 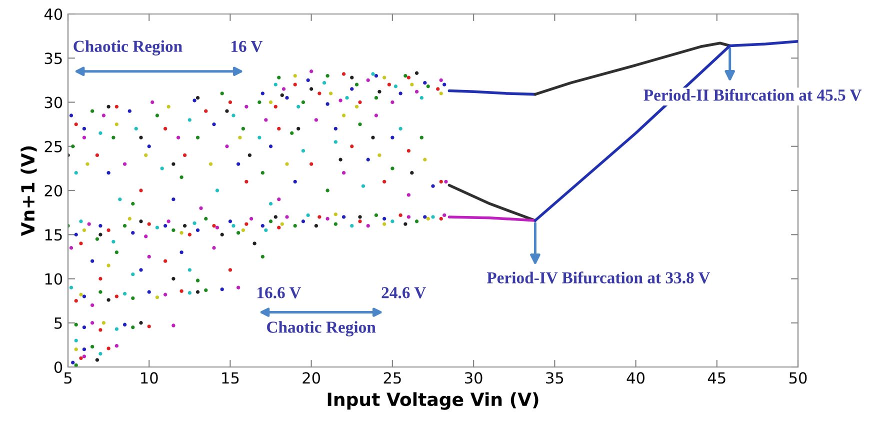 I want to click on y-tick-label: 35, so click(x=53, y=58).